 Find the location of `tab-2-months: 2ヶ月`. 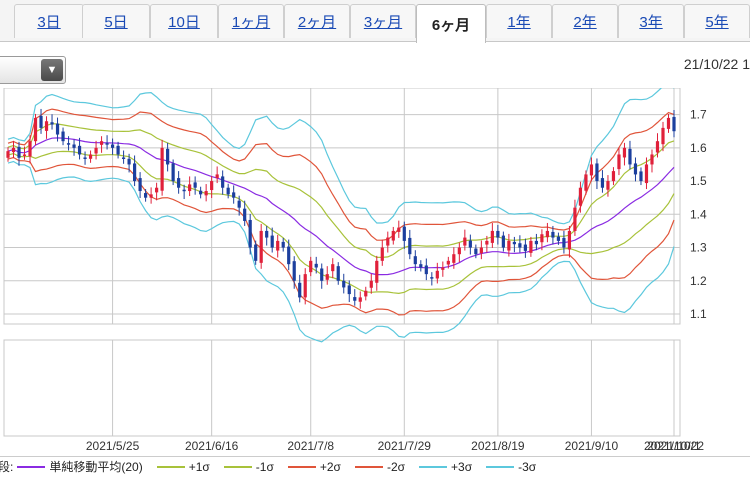

tab-2-months: 2ヶ月 is located at coordinates (317, 21).